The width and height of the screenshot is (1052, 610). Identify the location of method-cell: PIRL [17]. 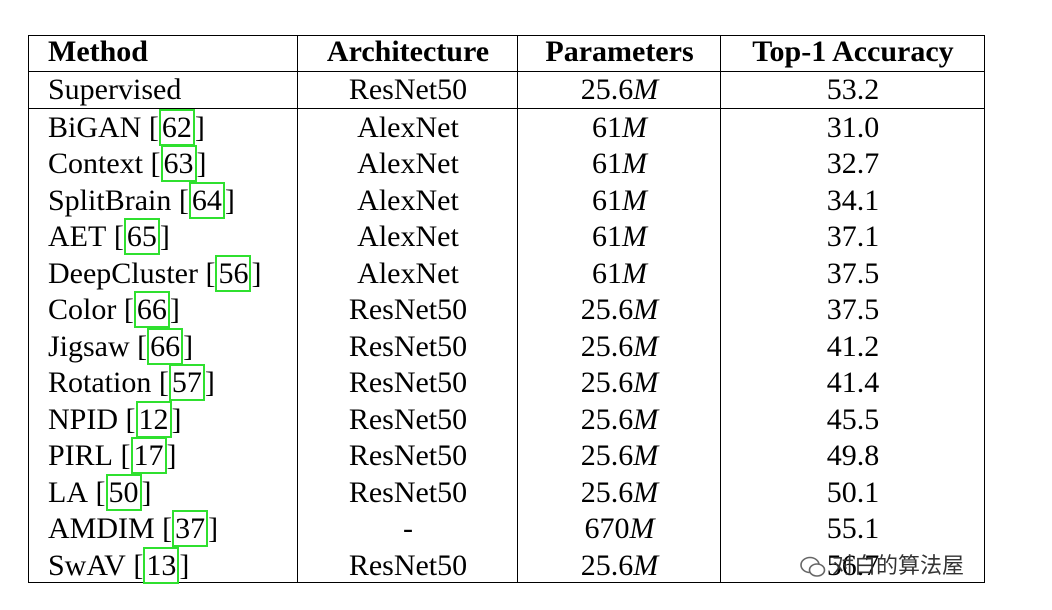
(112, 455).